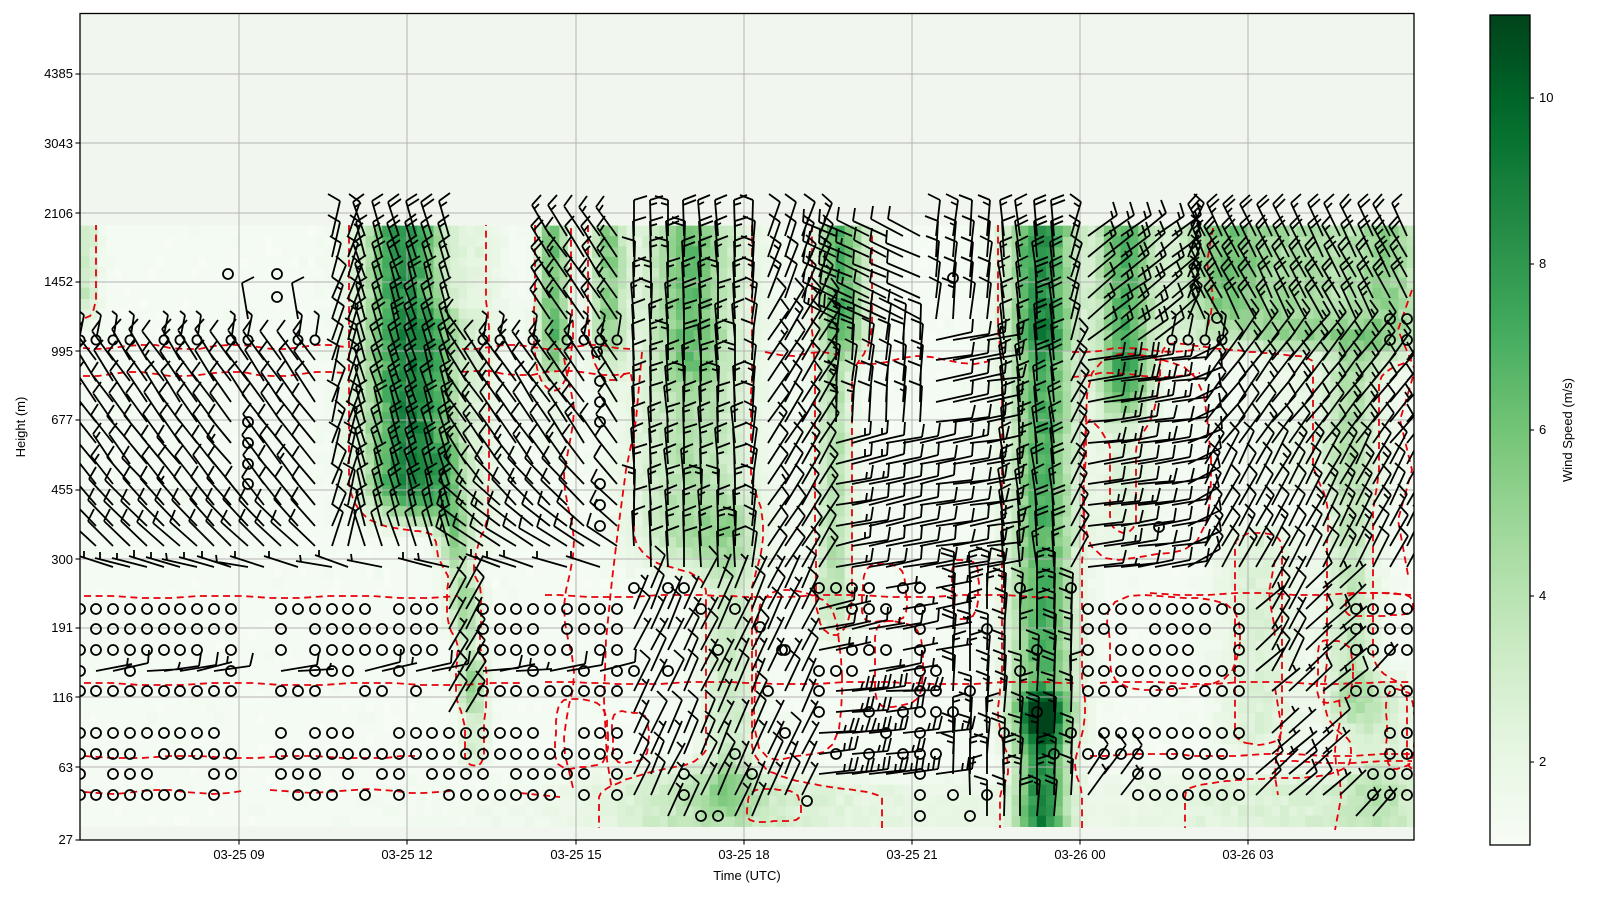 The image size is (1600, 900). I want to click on svg-text: 03-25 09, so click(238, 854).